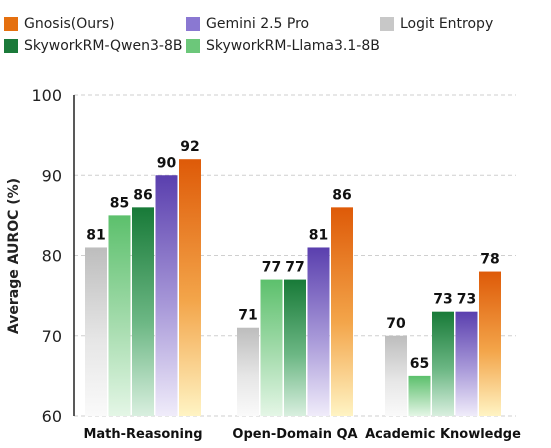  What do you see at coordinates (52, 175) in the screenshot?
I see `y-tick-label: 90` at bounding box center [52, 175].